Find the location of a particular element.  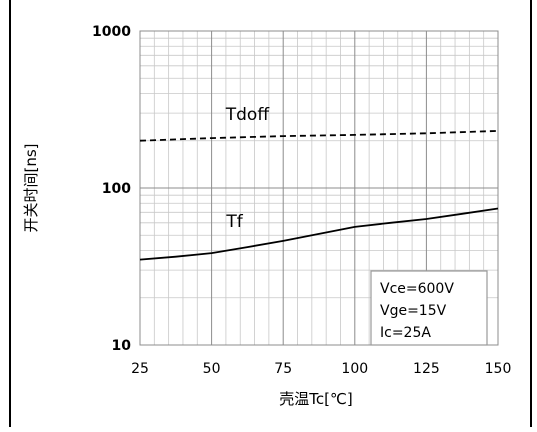

condition-ic: Ic=25A is located at coordinates (405, 333).